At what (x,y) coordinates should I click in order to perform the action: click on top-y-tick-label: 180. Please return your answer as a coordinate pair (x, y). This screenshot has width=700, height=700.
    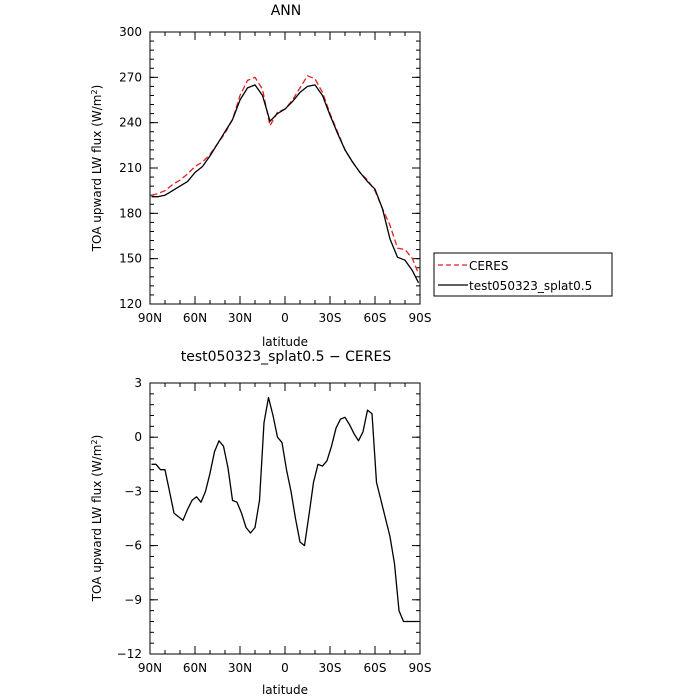
    Looking at the image, I should click on (130, 213).